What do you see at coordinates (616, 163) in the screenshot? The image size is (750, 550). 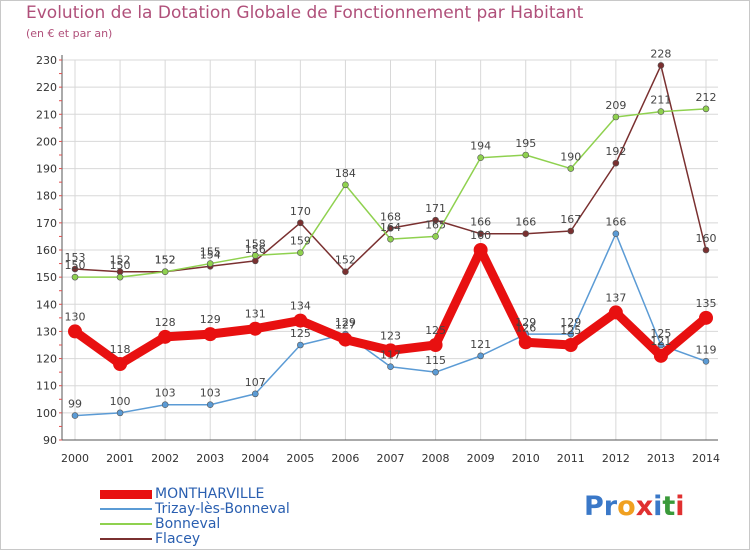 I see `data-point-Flacey-2012` at bounding box center [616, 163].